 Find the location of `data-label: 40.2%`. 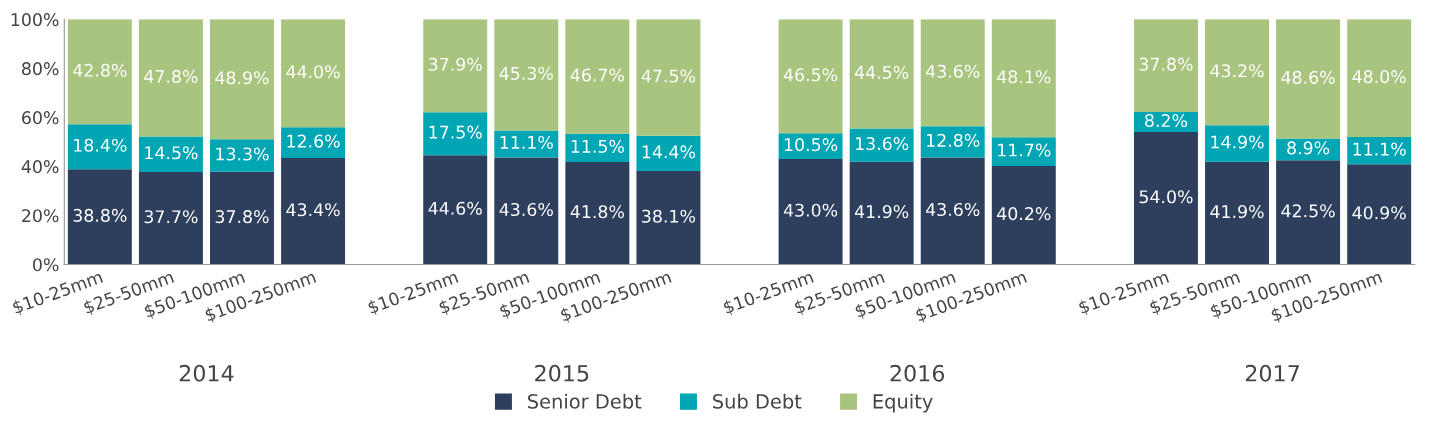

data-label: 40.2% is located at coordinates (1024, 214).